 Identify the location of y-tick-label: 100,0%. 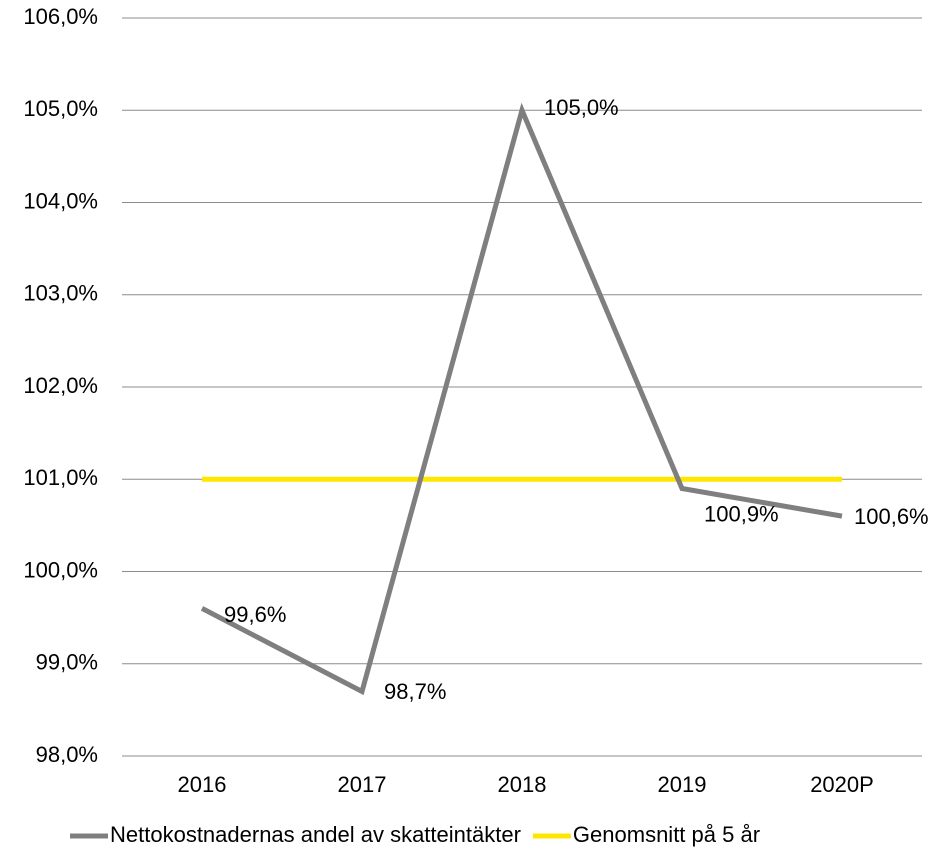
(60, 569).